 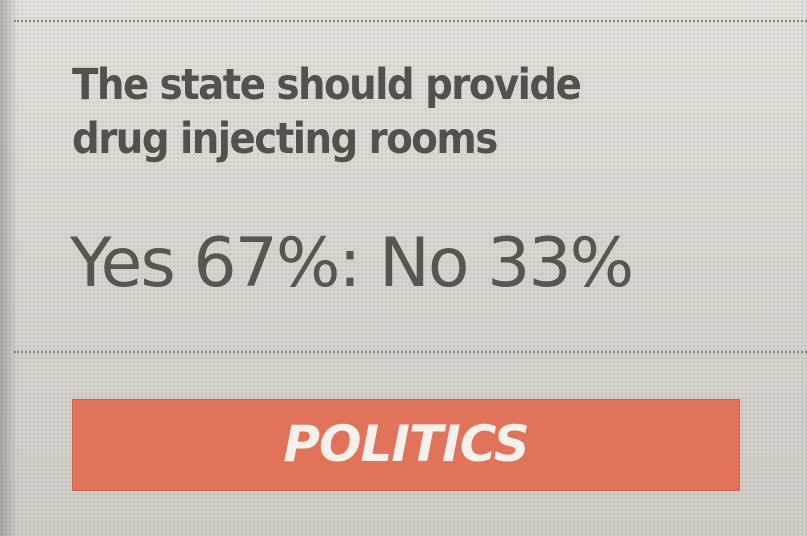 What do you see at coordinates (9, 268) in the screenshot?
I see `page-edge-shadow` at bounding box center [9, 268].